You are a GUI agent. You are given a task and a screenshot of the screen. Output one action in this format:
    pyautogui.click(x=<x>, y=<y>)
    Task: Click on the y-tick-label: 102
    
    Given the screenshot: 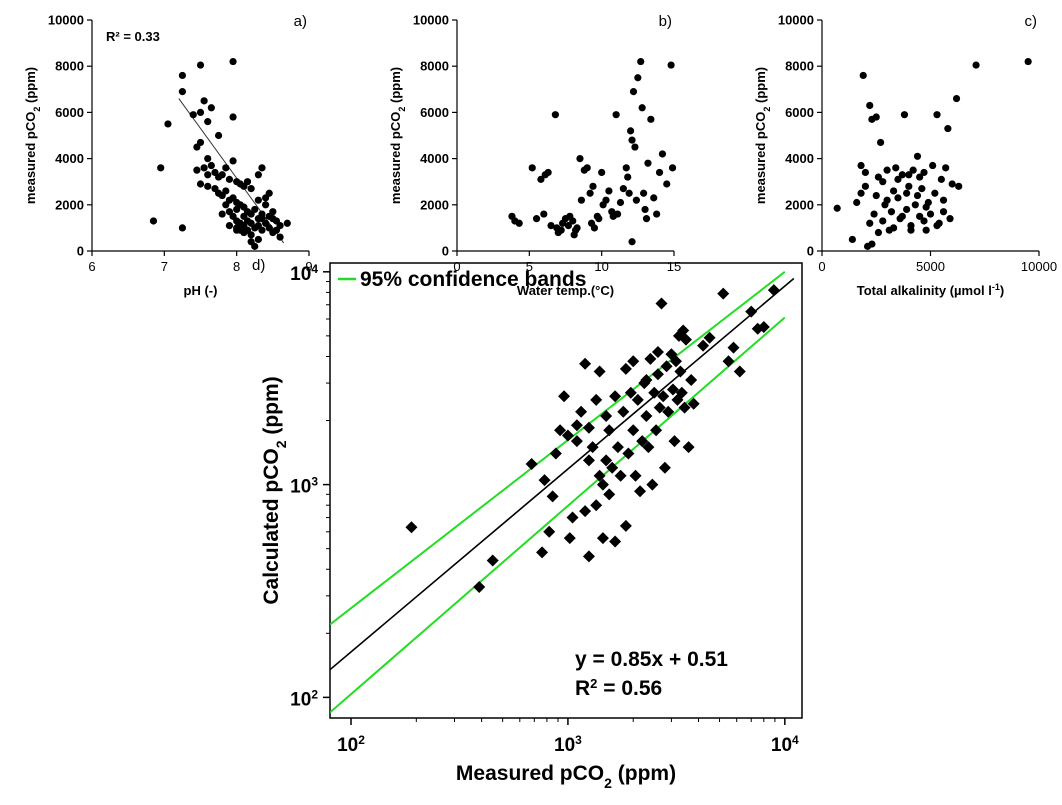 What is the action you would take?
    pyautogui.click(x=304, y=698)
    